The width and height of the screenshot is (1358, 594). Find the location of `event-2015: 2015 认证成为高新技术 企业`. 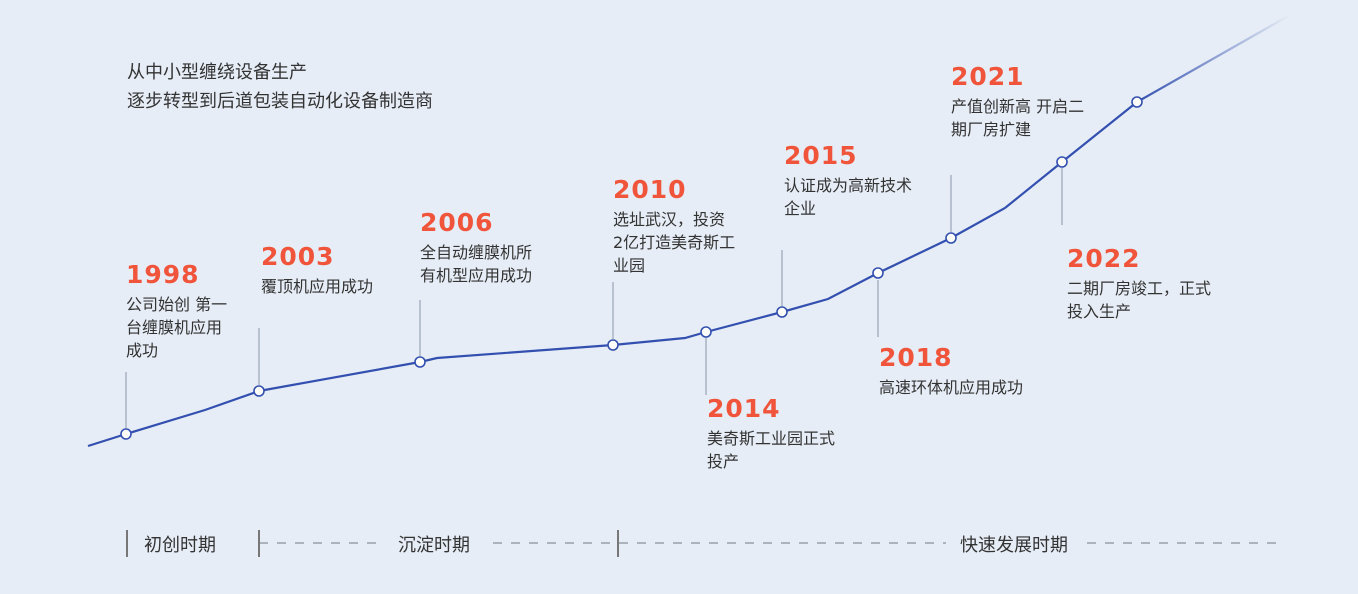

event-2015: 2015 认证成为高新技术 企业 is located at coordinates (848, 180).